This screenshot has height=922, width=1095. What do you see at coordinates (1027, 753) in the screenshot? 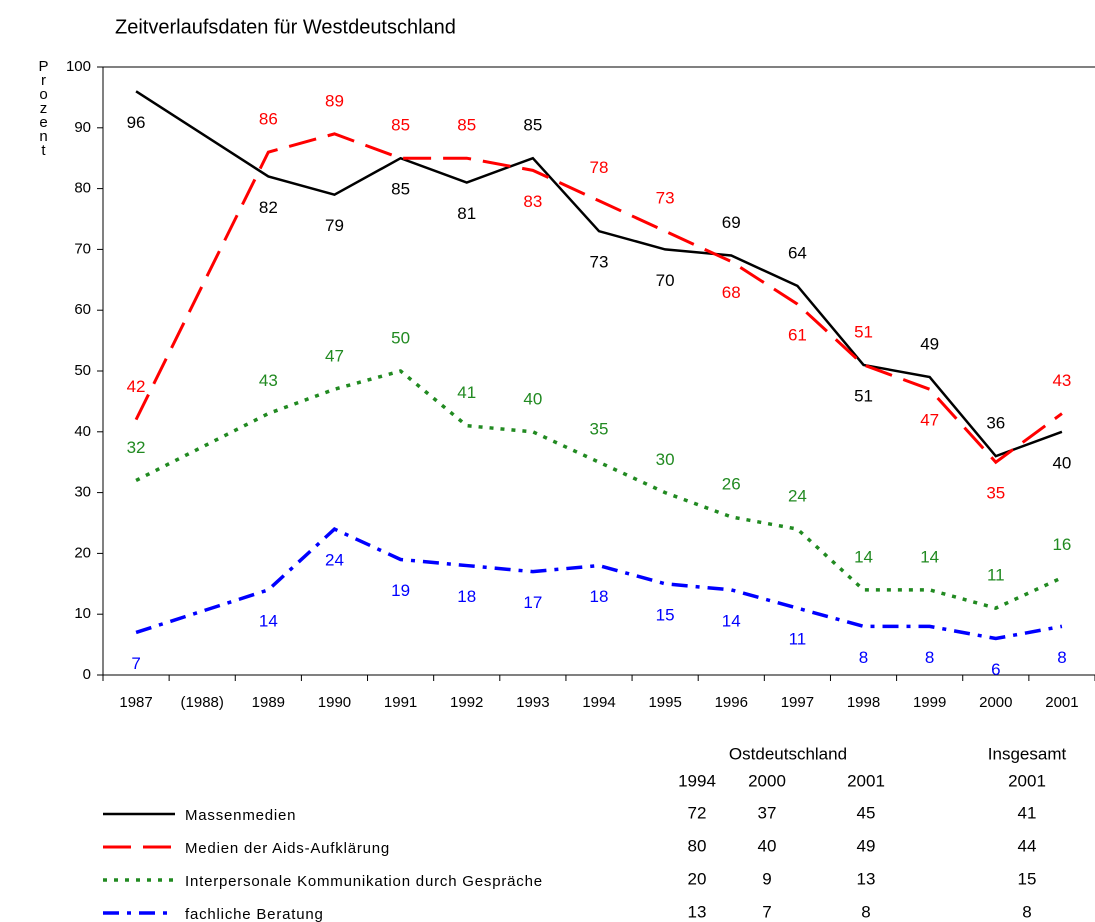
I see `table-group-header: Insgesamt` at bounding box center [1027, 753].